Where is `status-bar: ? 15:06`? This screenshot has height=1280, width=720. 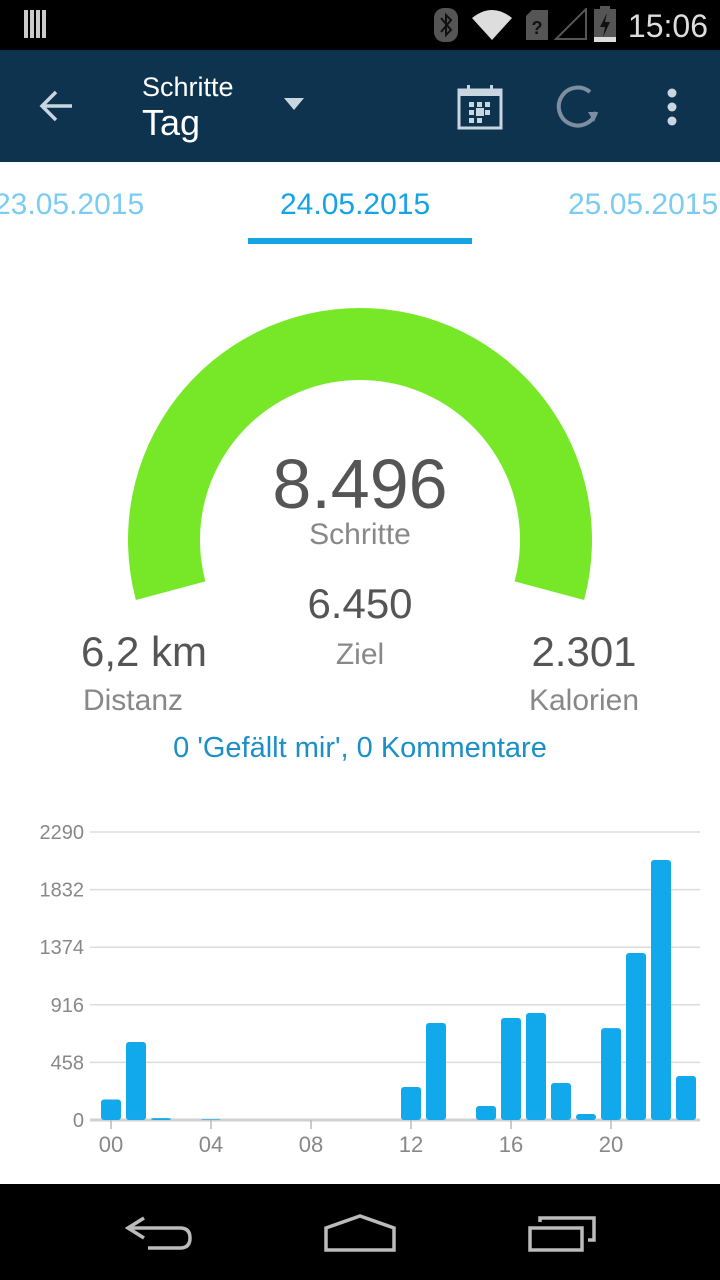
status-bar: ? 15:06 is located at coordinates (360, 25).